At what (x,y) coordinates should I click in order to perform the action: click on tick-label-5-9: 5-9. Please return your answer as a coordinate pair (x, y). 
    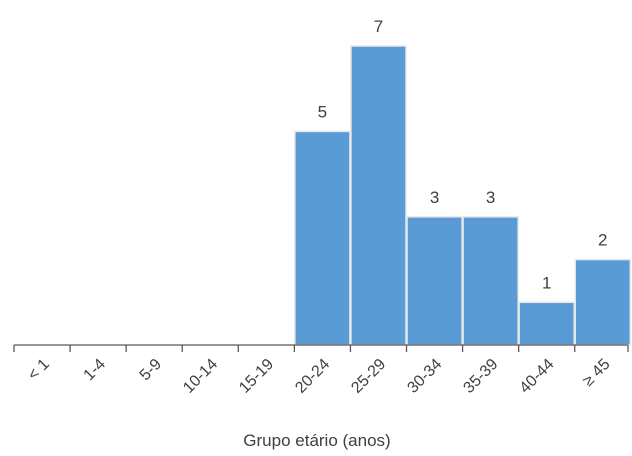
    Looking at the image, I should click on (151, 370).